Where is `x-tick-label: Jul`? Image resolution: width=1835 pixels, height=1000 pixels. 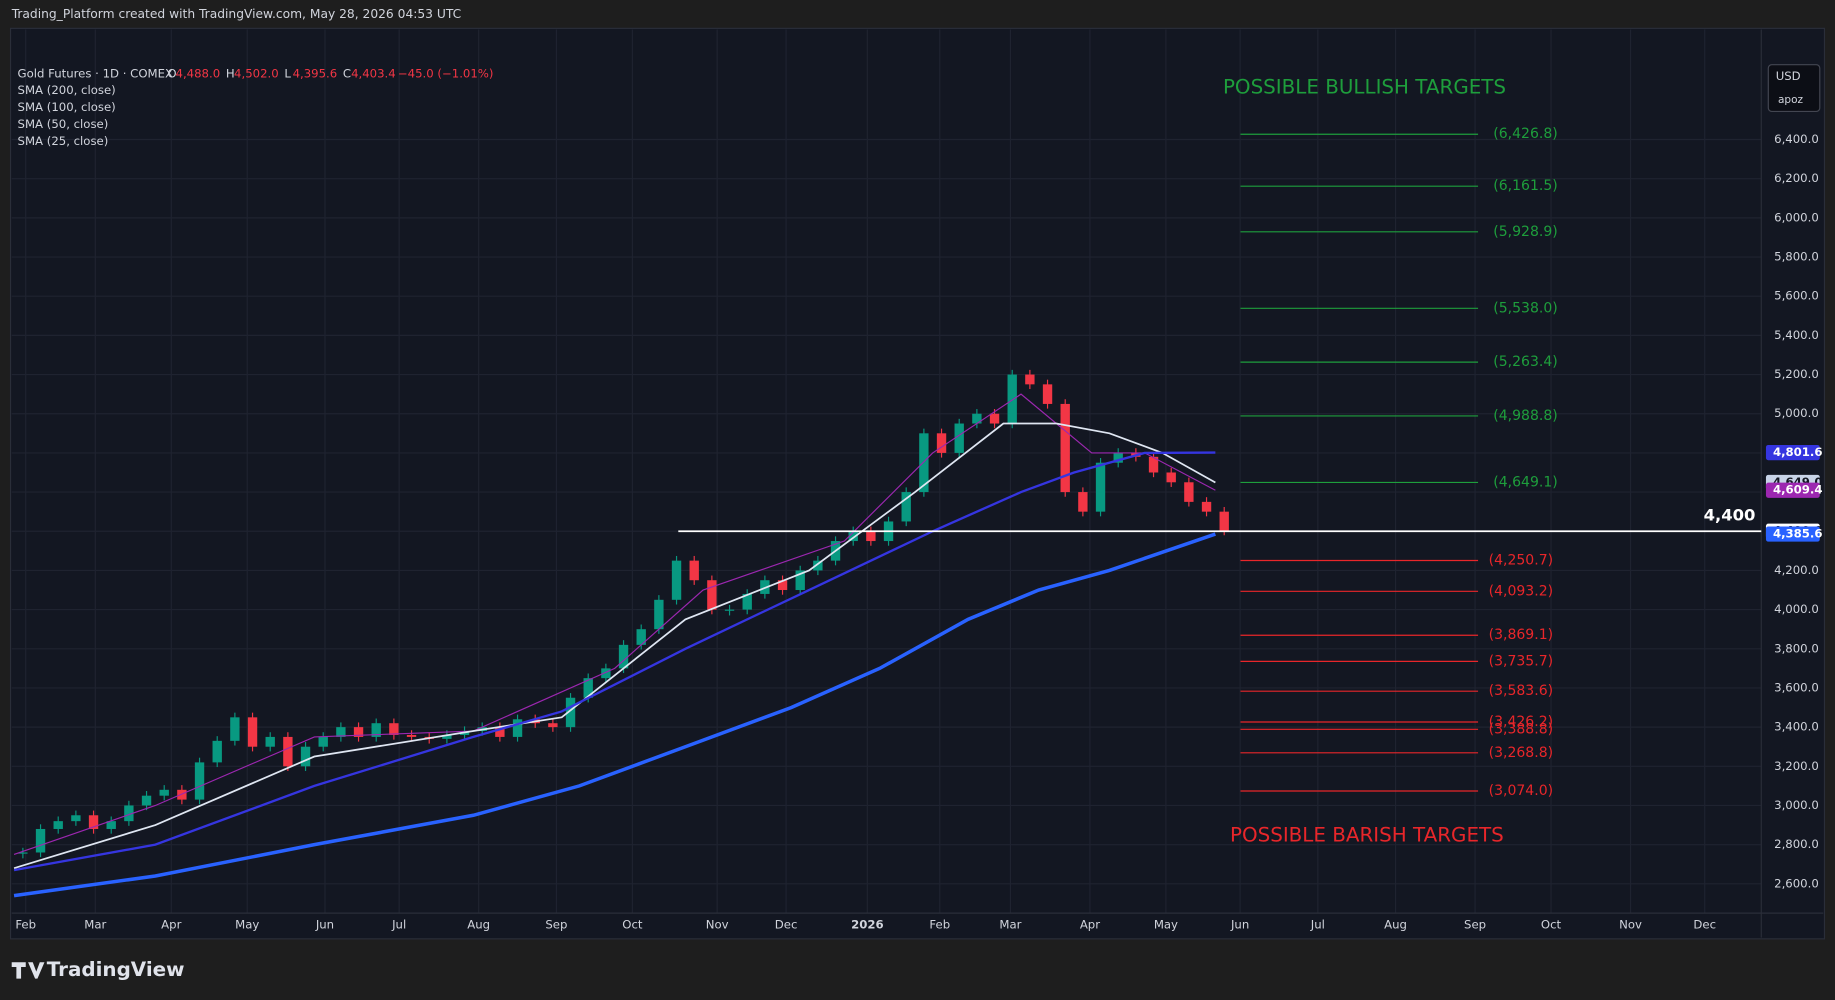 x-tick-label: Jul is located at coordinates (1317, 924).